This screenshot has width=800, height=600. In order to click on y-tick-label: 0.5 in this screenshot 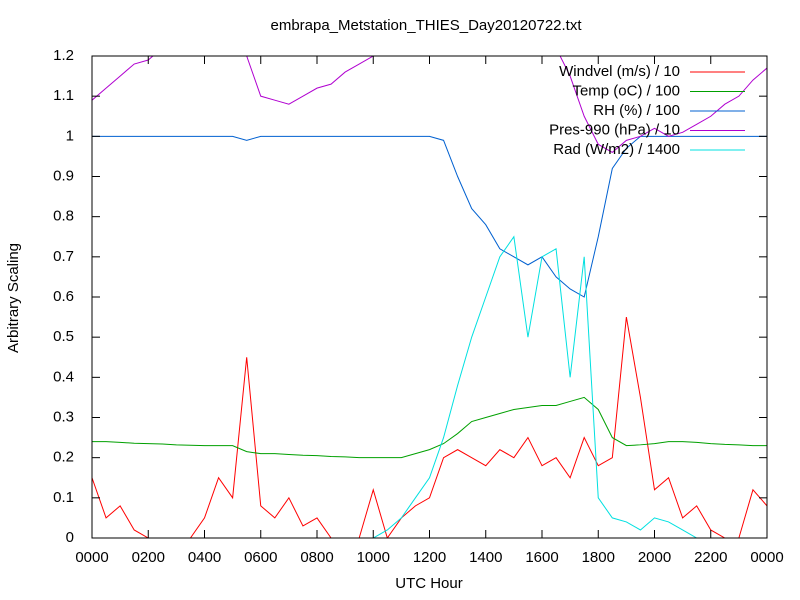, I will do `click(63, 336)`.